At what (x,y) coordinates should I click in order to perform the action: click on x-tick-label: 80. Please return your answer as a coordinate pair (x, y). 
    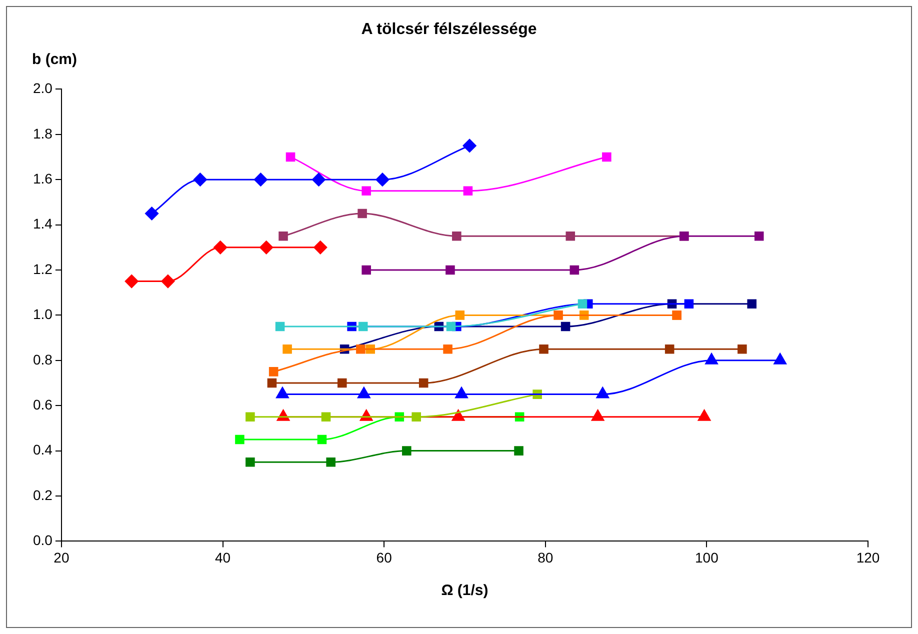
    Looking at the image, I should click on (546, 557).